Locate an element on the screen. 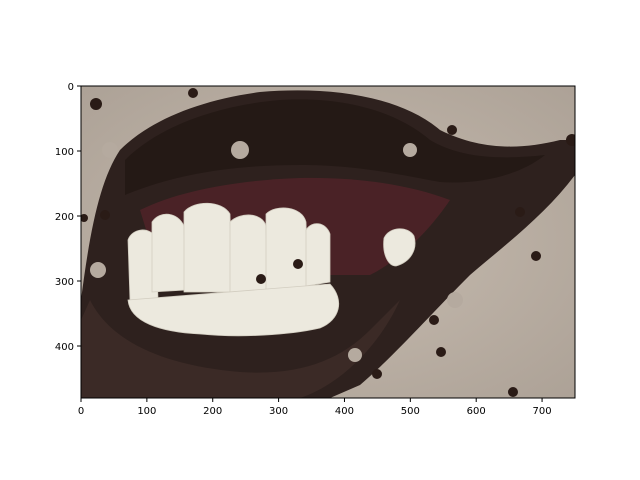 This screenshot has height=480, width=640. x-tick-label: 300 is located at coordinates (278, 411).